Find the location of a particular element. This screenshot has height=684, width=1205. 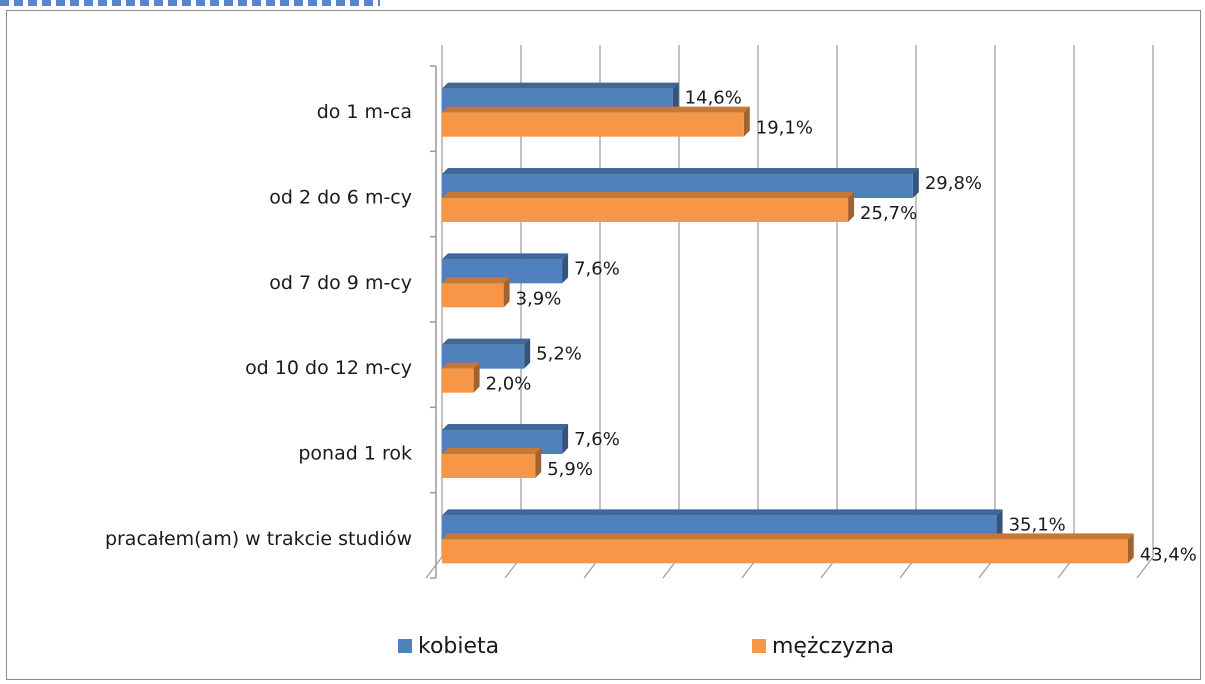

category-label: pracałem(am) w trakcie studiów is located at coordinates (258, 539).